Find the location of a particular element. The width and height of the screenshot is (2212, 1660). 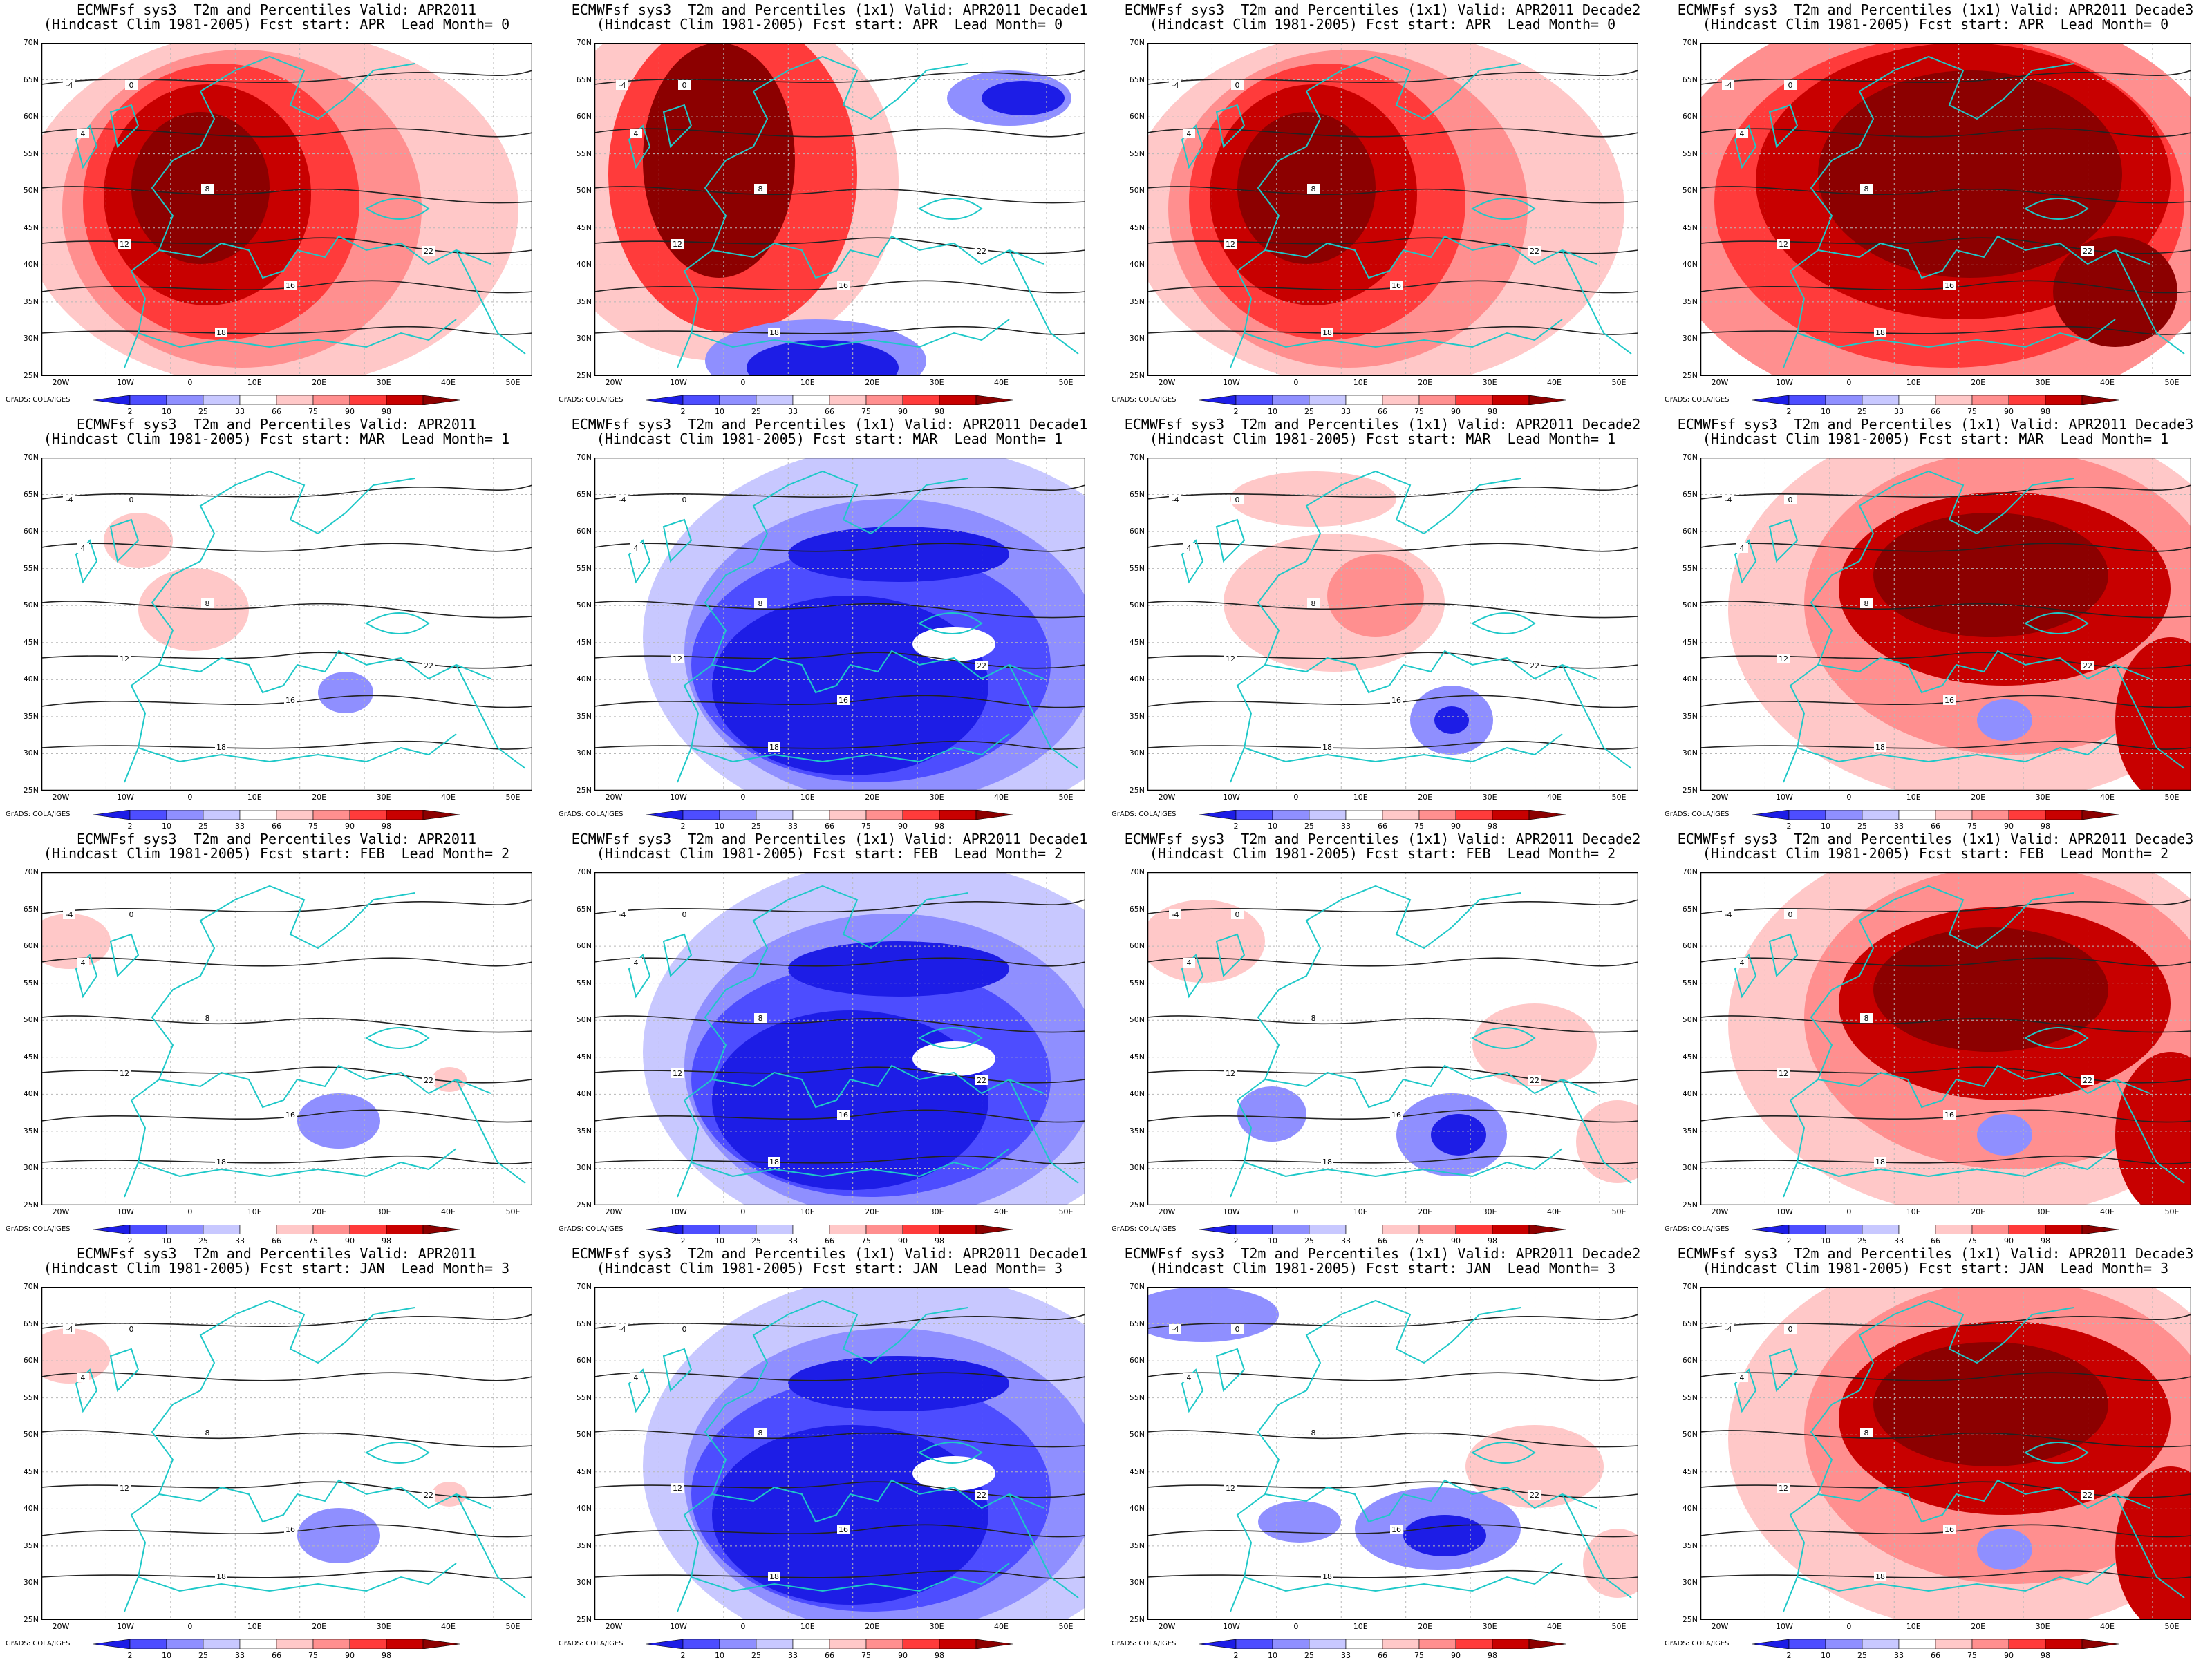

latitude-label: 40N is located at coordinates (31, 1094).